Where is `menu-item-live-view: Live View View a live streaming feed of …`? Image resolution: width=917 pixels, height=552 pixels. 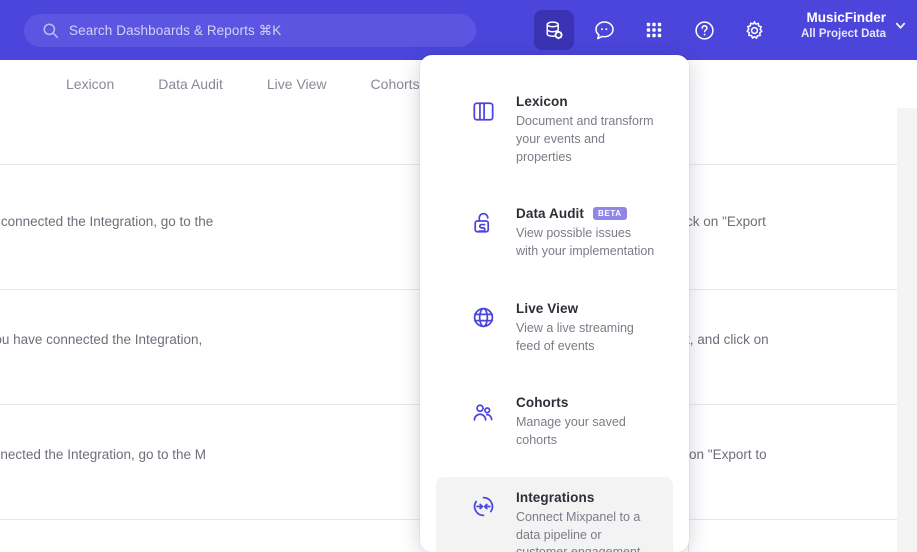
menu-item-live-view: Live View View a live streaming feed of … is located at coordinates (554, 328).